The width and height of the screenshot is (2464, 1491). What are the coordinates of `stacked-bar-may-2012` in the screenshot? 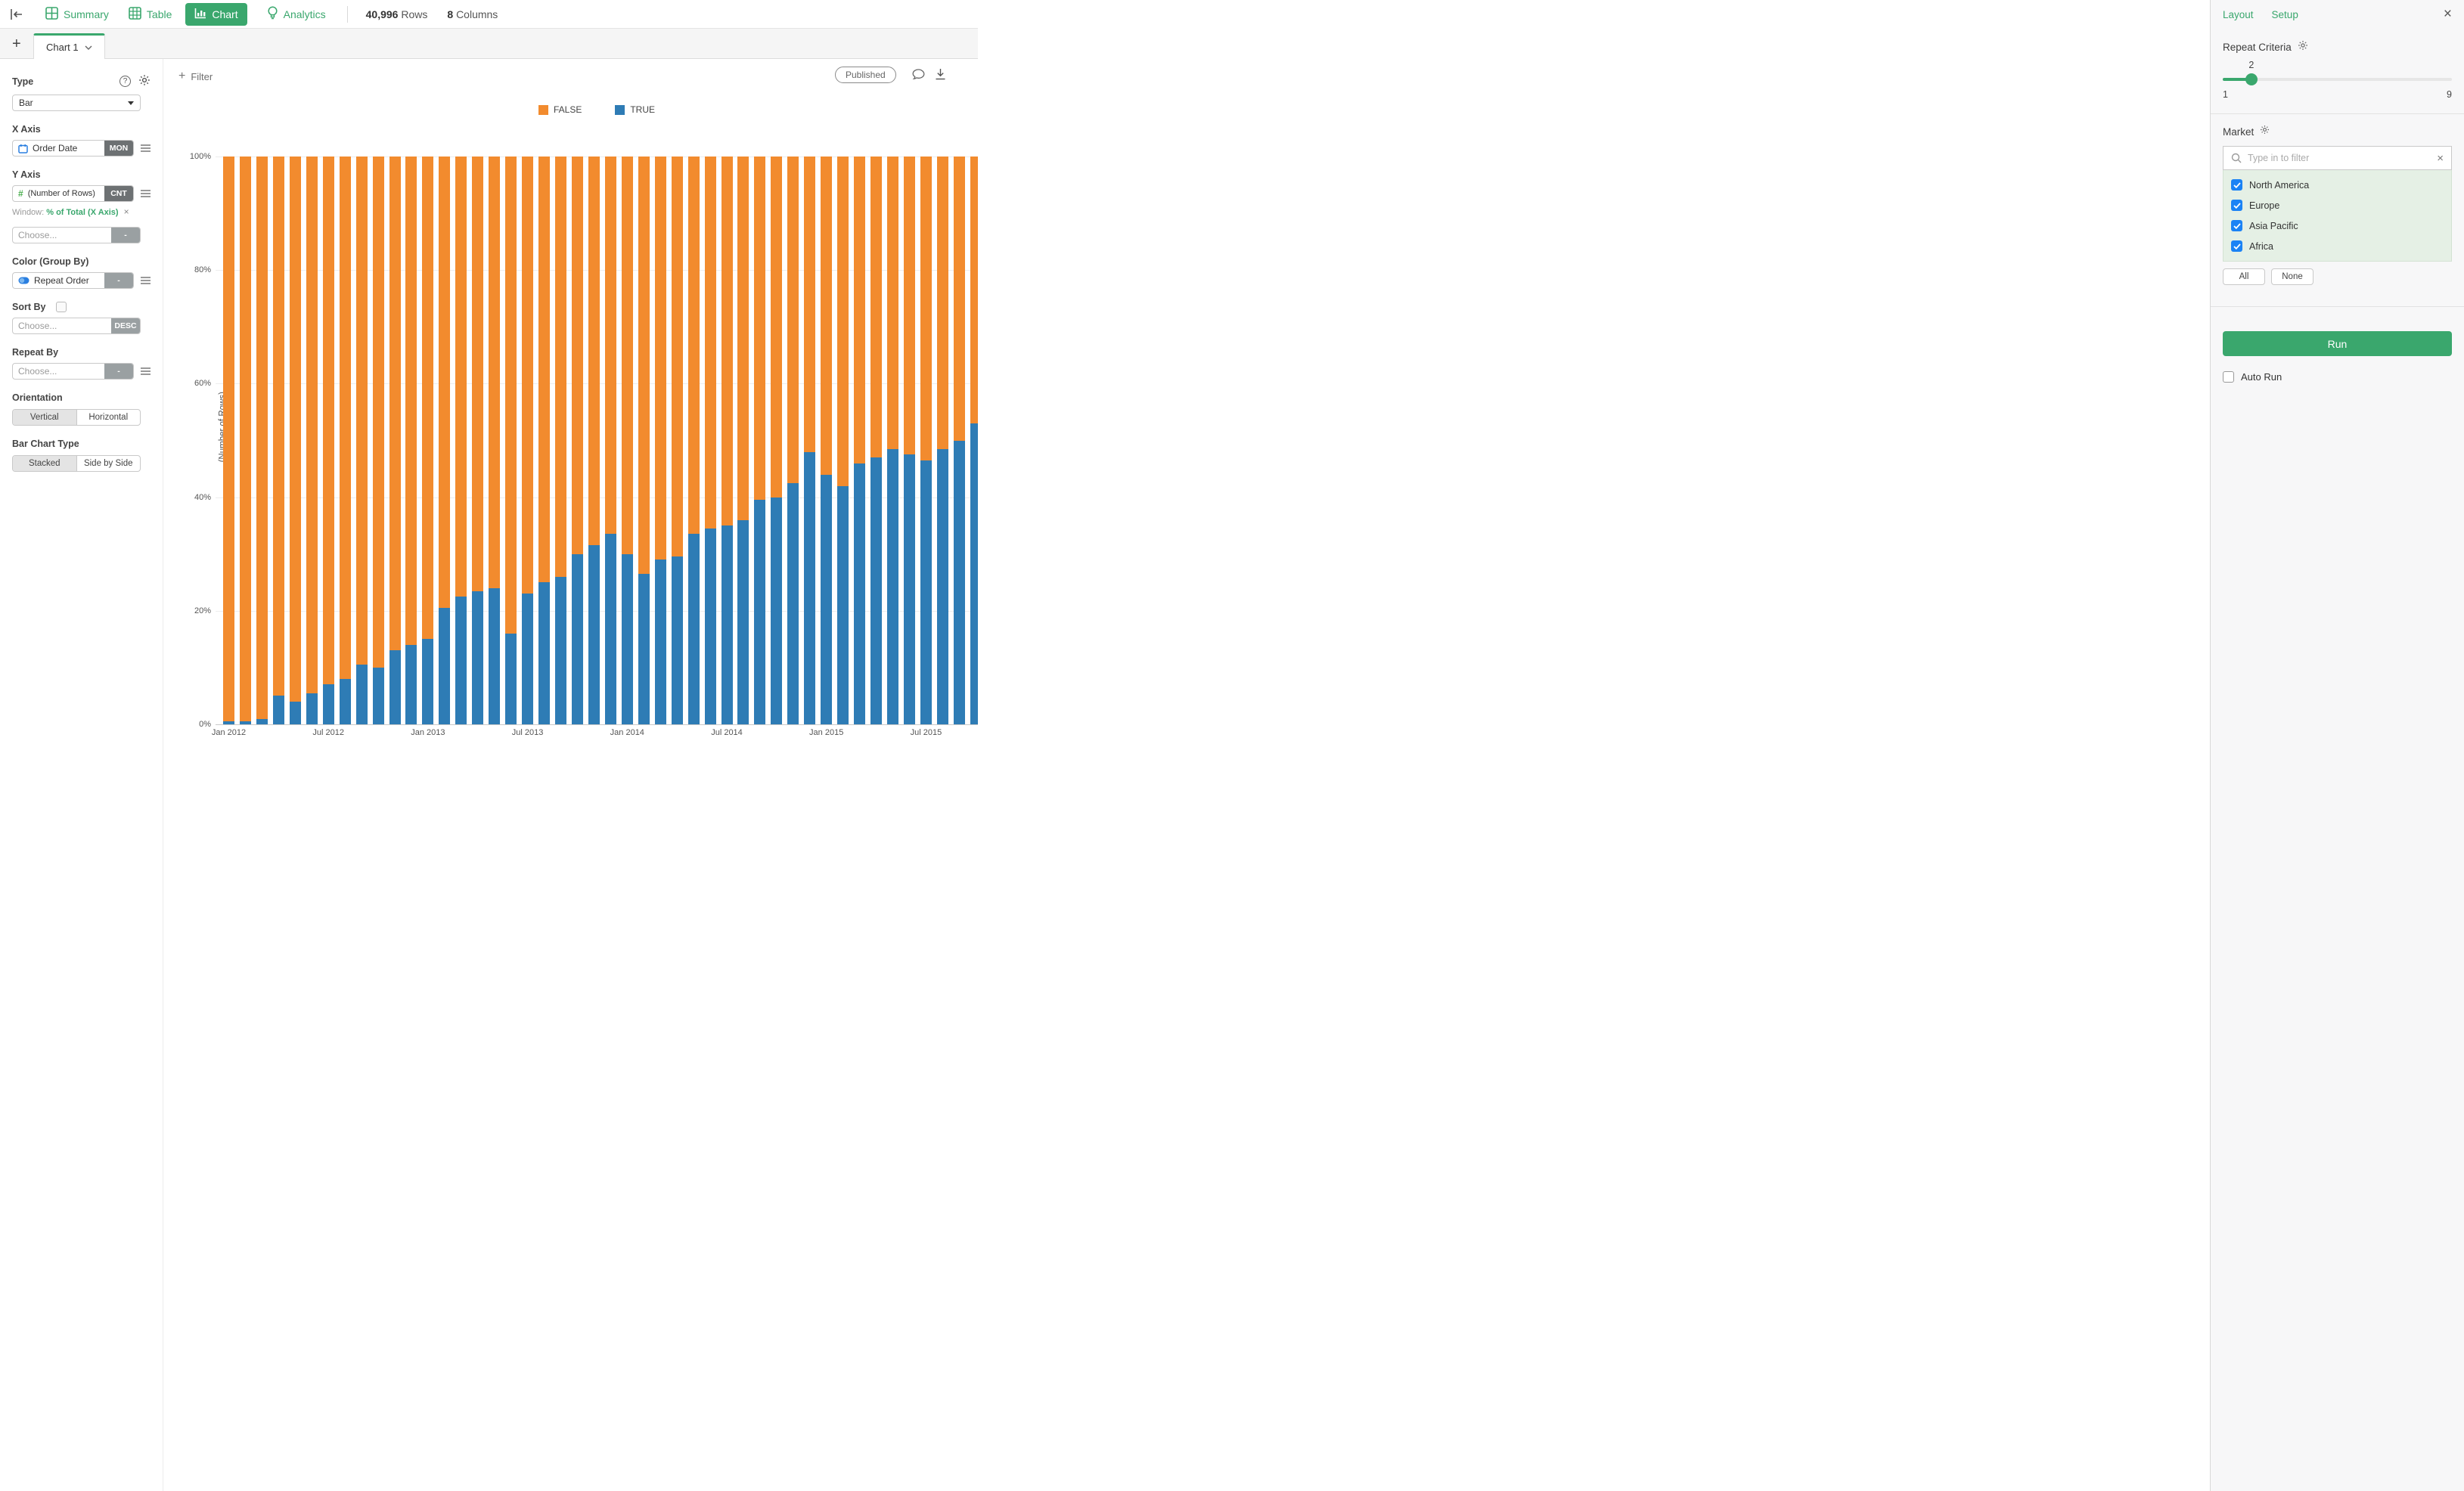 It's located at (295, 440).